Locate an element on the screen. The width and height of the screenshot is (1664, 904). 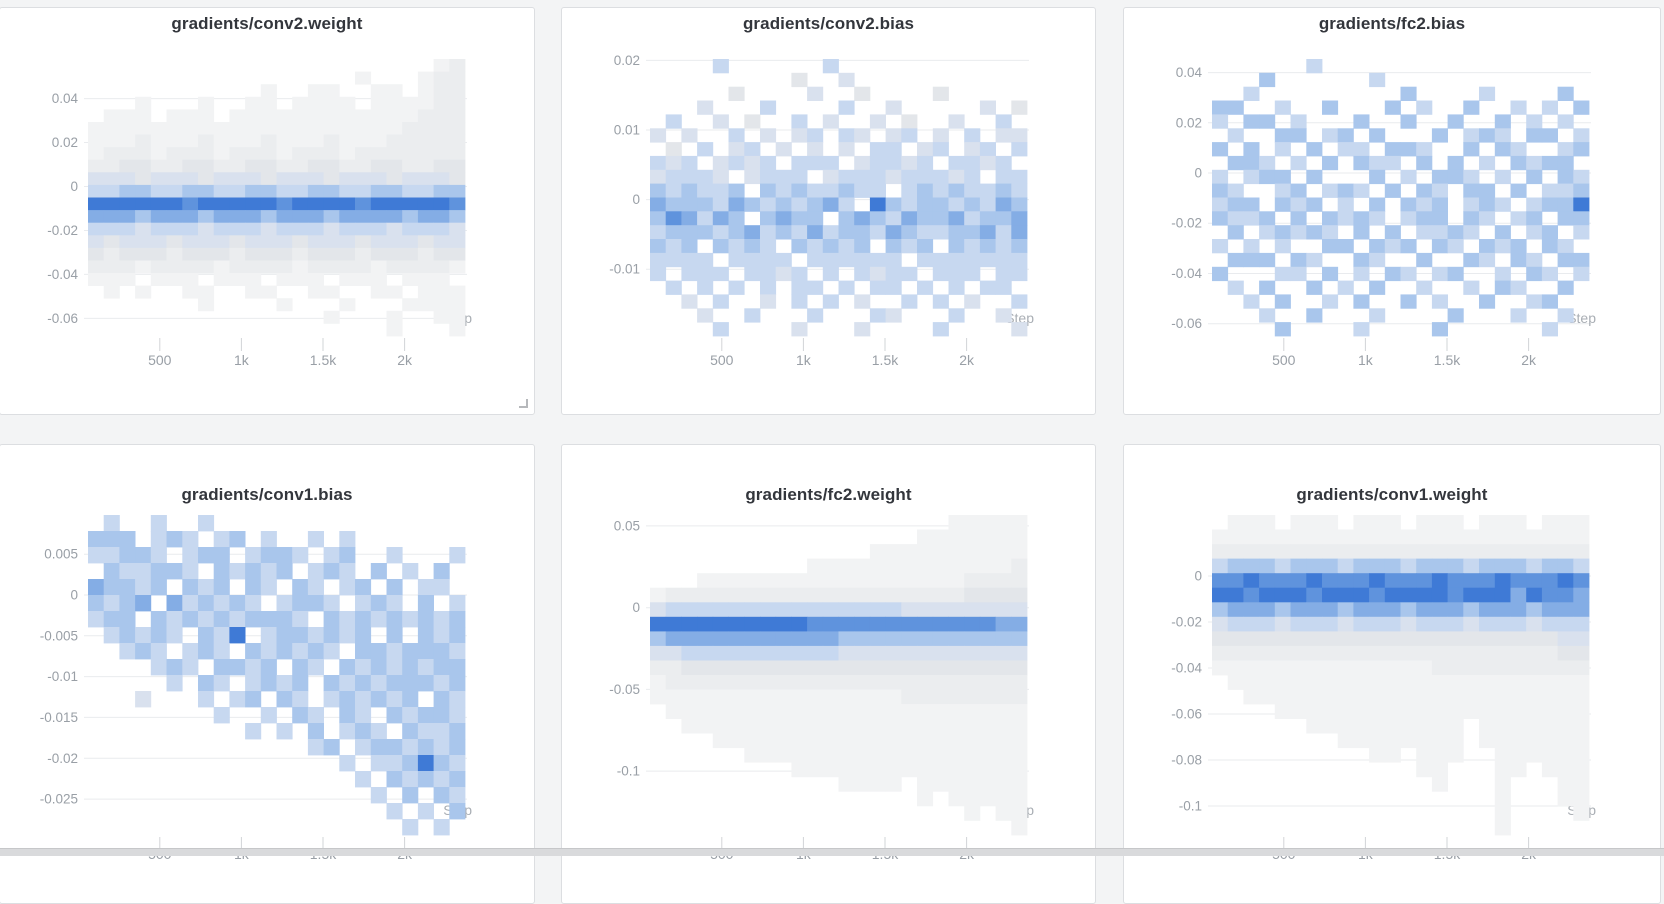
resize-handle-icon is located at coordinates (523, 403).